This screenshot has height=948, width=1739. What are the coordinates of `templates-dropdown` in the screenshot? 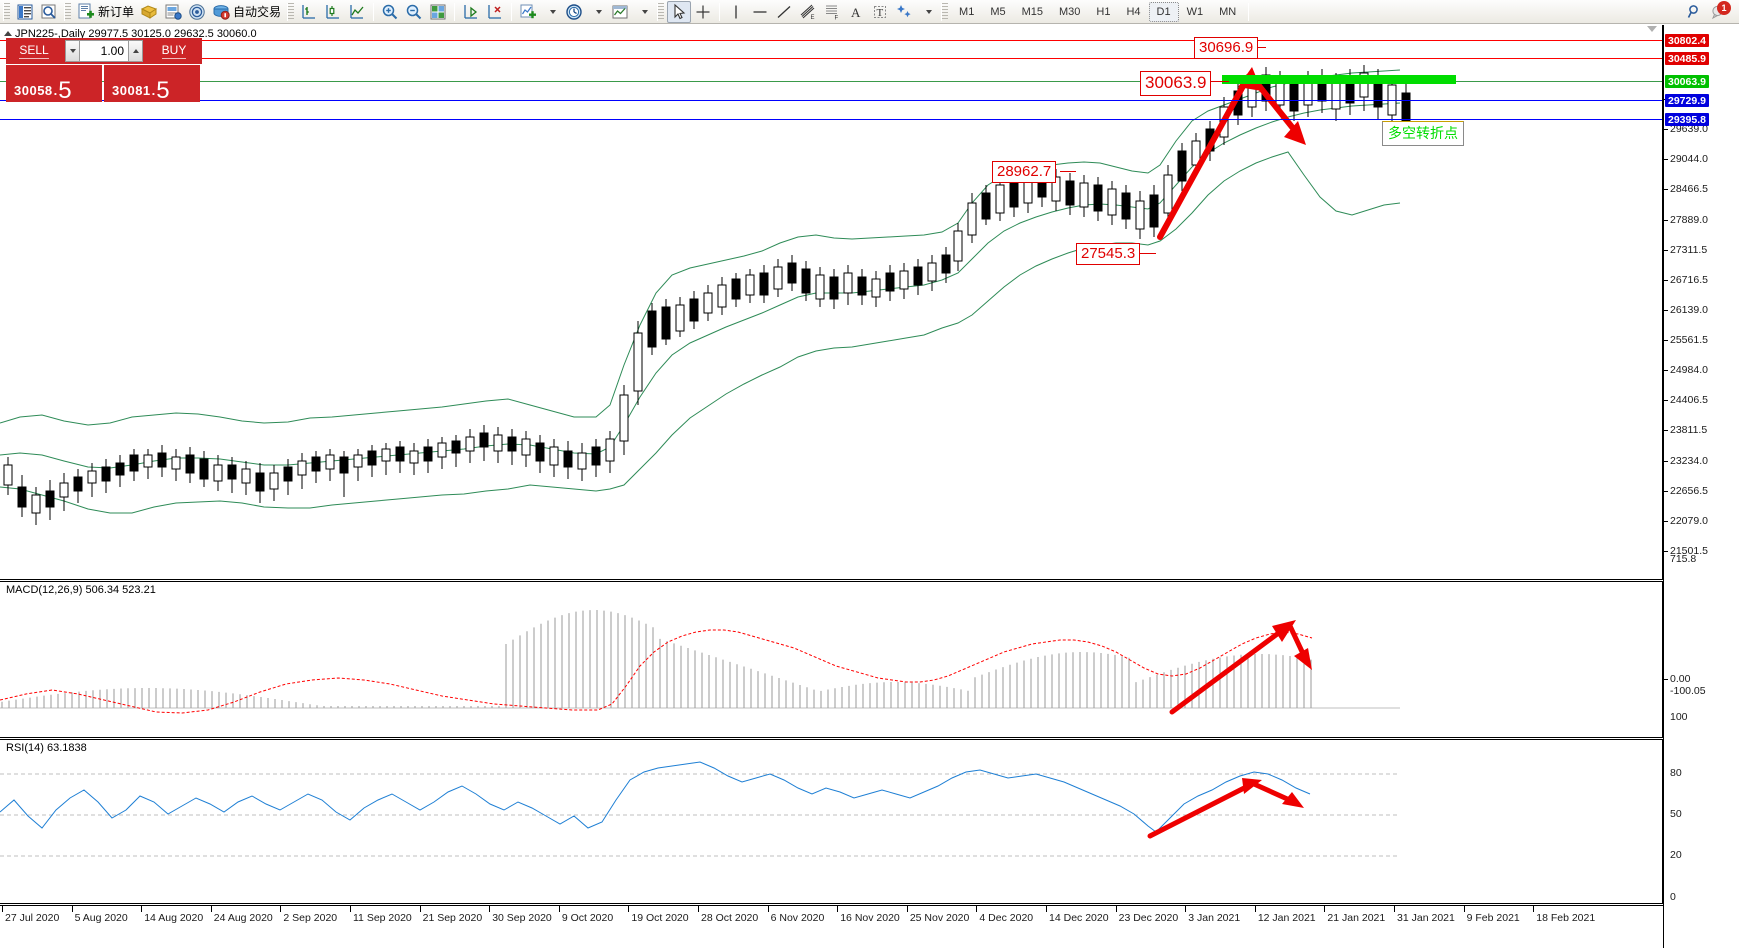 It's located at (643, 12).